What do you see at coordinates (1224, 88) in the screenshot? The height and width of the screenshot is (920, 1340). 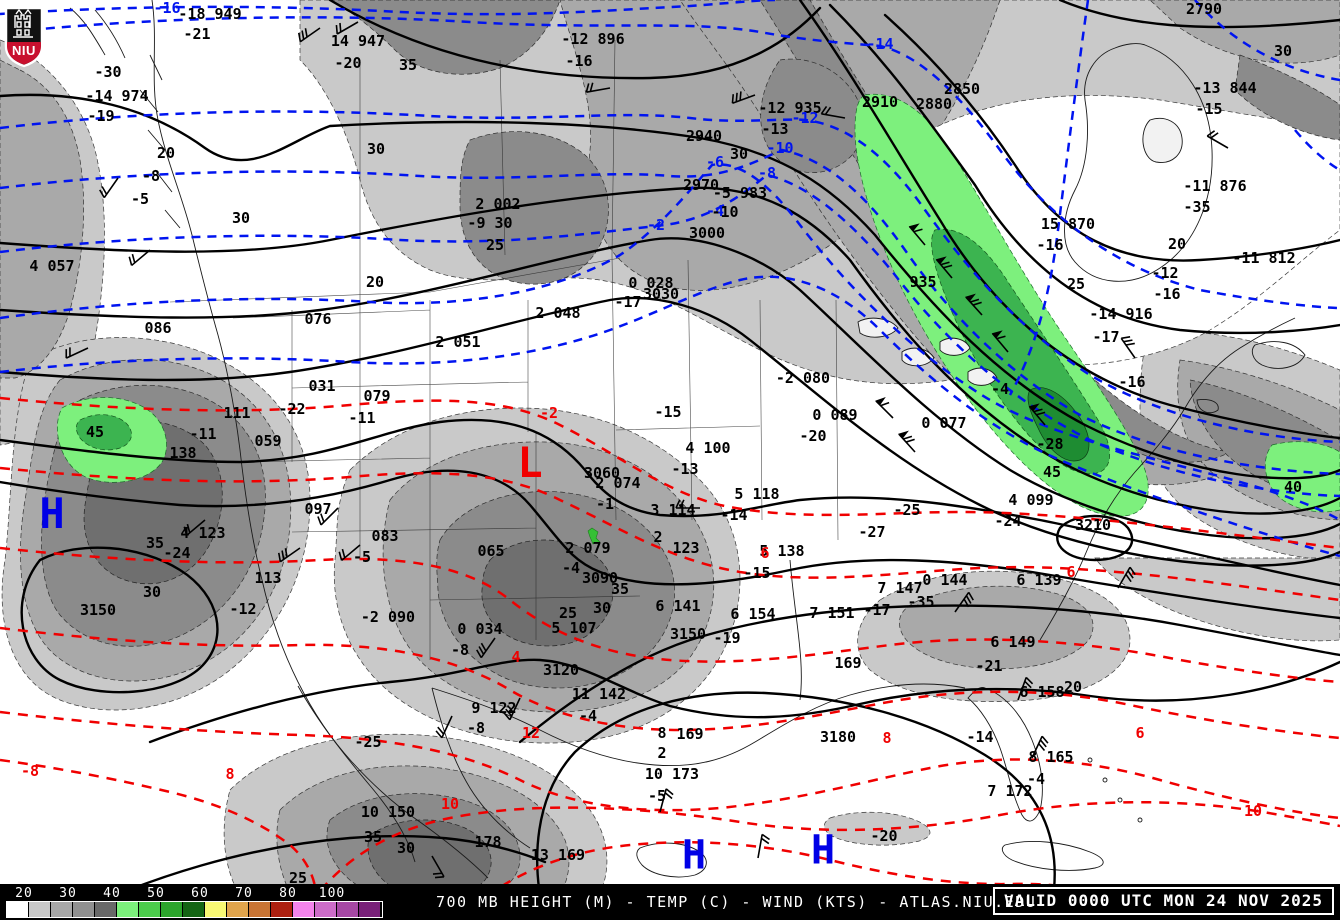 I see `map-label: -13 844` at bounding box center [1224, 88].